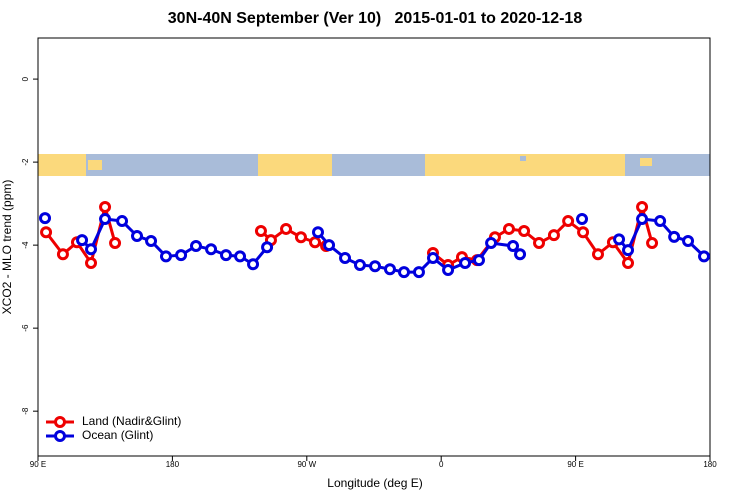 The image size is (750, 500). Describe the element at coordinates (25, 78) in the screenshot. I see `y-tick-label: 0` at that location.